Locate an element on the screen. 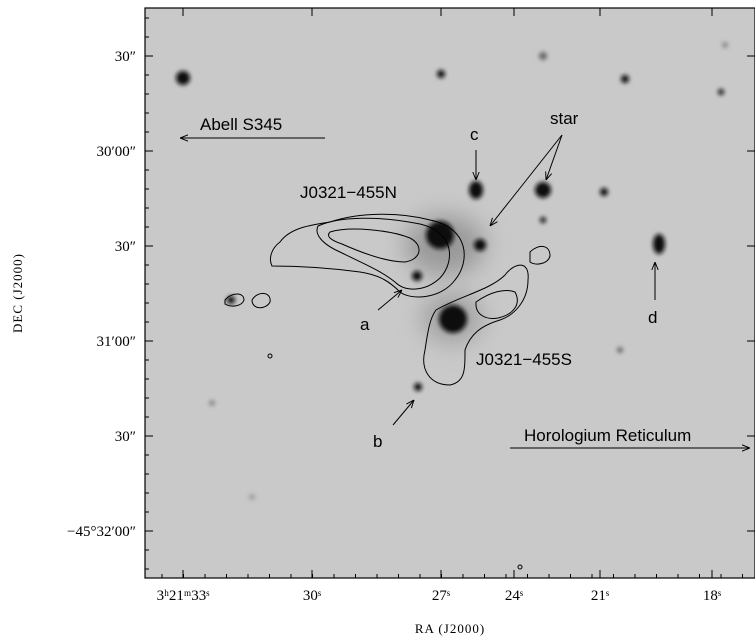 Image resolution: width=755 pixels, height=639 pixels. annotation: d is located at coordinates (652, 317).